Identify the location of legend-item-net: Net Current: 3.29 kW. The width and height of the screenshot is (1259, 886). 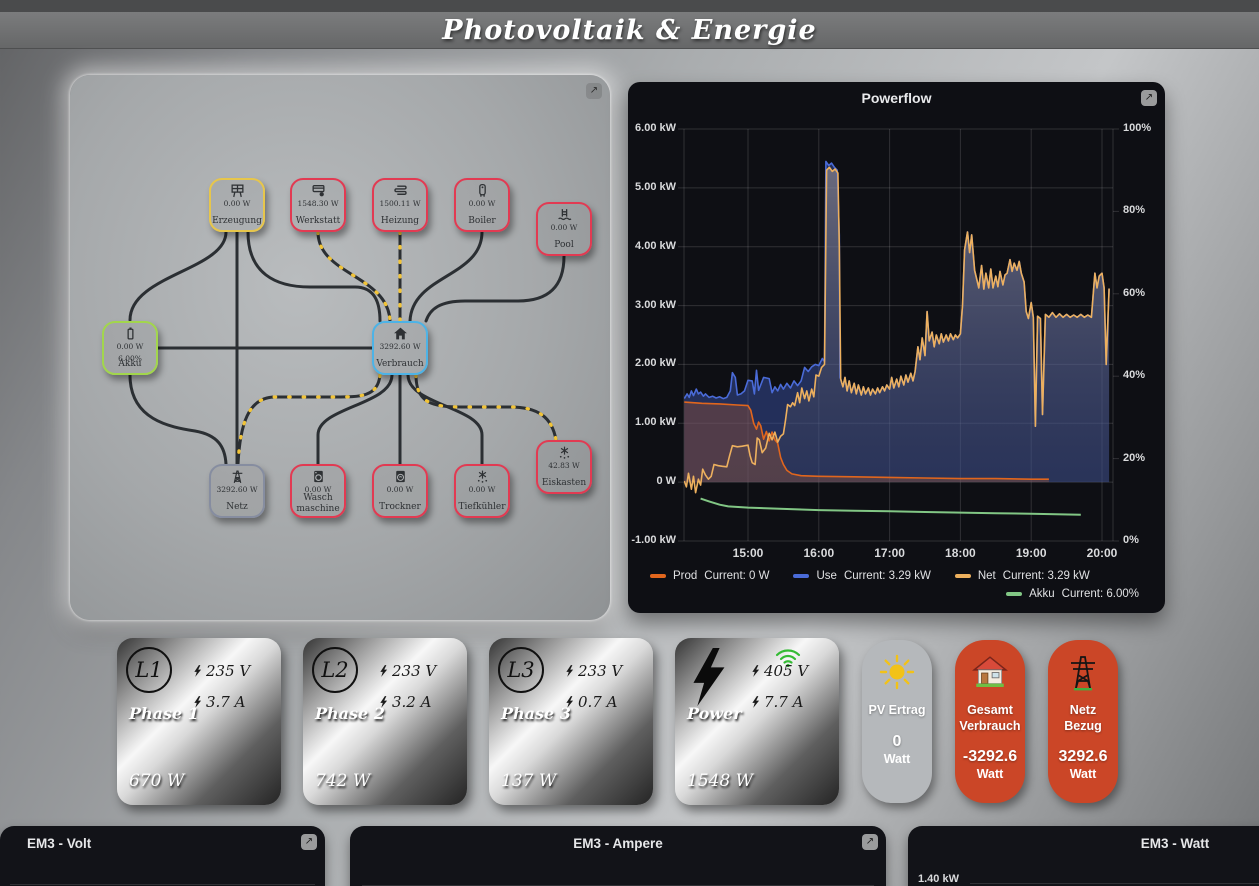
(1022, 576).